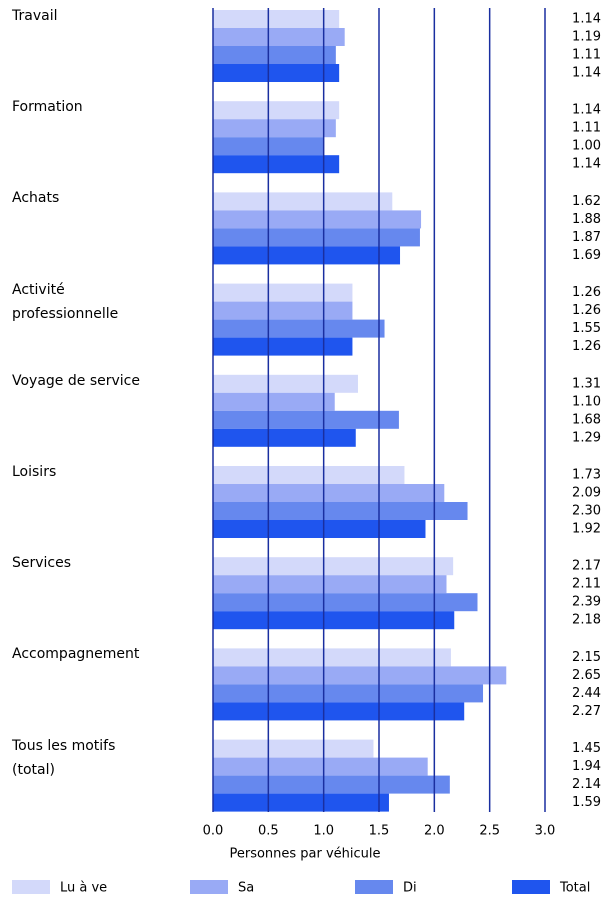  What do you see at coordinates (268, 831) in the screenshot?
I see `x-tick-label: 0.5` at bounding box center [268, 831].